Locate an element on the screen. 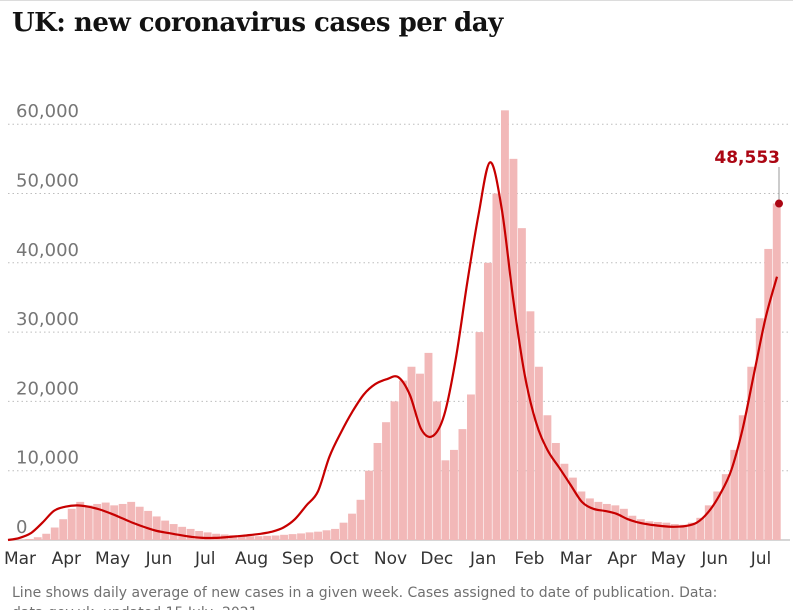  x-tick-label: Aug is located at coordinates (251, 559).